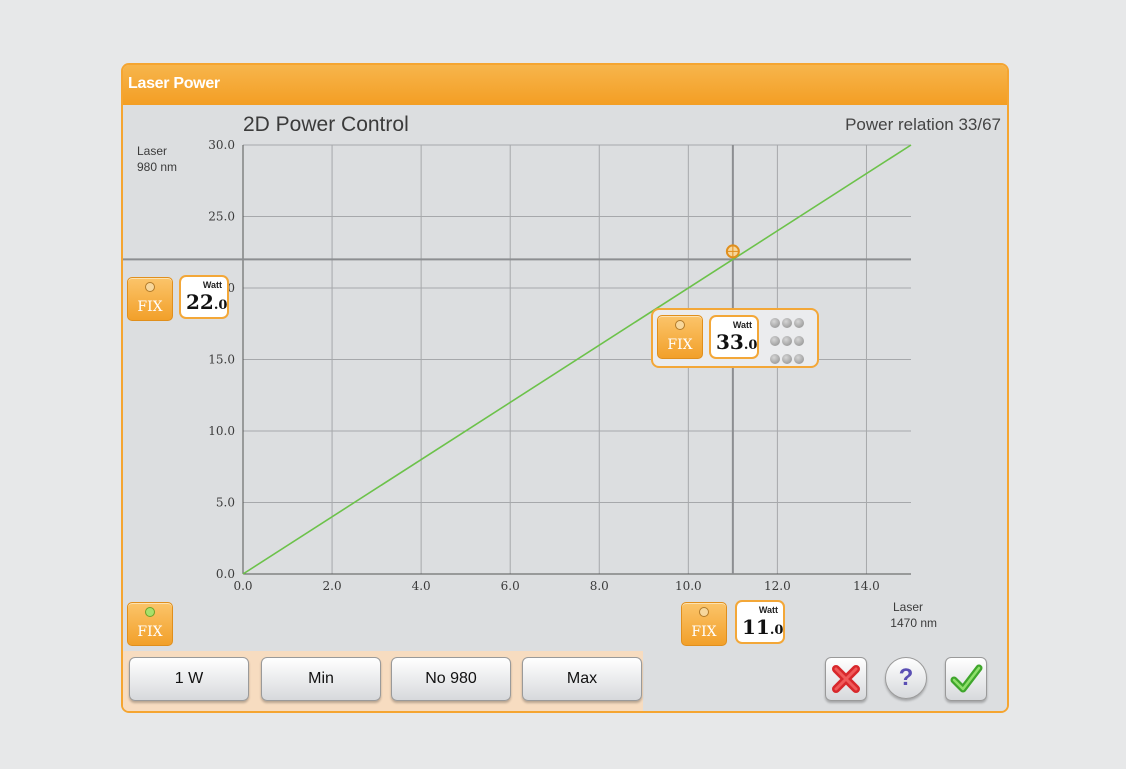 The height and width of the screenshot is (769, 1126). What do you see at coordinates (174, 83) in the screenshot?
I see `window-title: Laser Power` at bounding box center [174, 83].